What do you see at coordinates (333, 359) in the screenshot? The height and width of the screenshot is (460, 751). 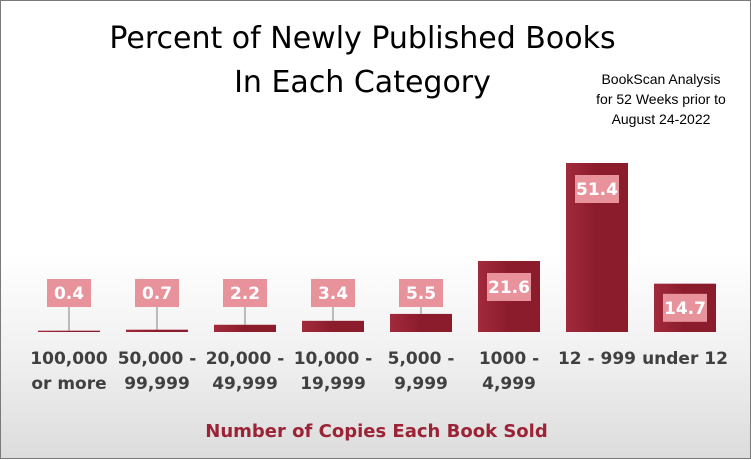 I see `category-label-3-line-1: 10,000 -` at bounding box center [333, 359].